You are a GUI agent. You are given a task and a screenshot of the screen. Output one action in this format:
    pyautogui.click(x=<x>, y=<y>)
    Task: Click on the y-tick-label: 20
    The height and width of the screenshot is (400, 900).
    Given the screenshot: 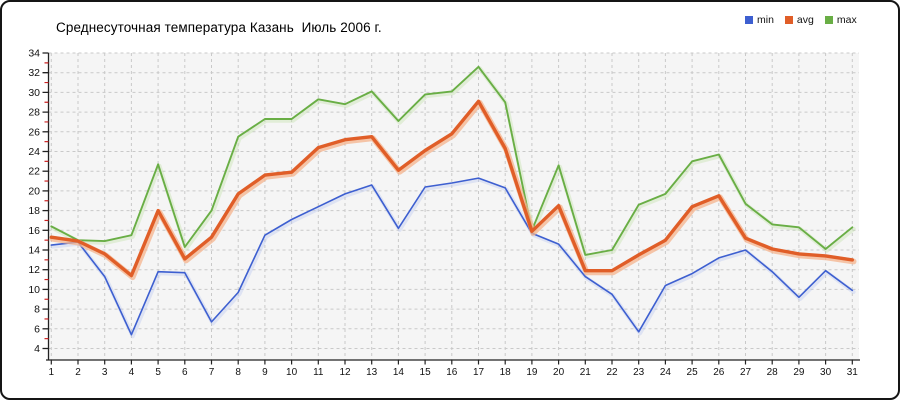 What is the action you would take?
    pyautogui.click(x=34, y=191)
    